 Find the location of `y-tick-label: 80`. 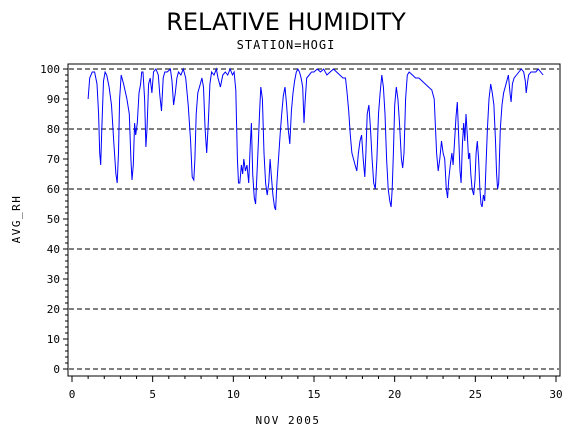

y-tick-label: 80 is located at coordinates (53, 129).